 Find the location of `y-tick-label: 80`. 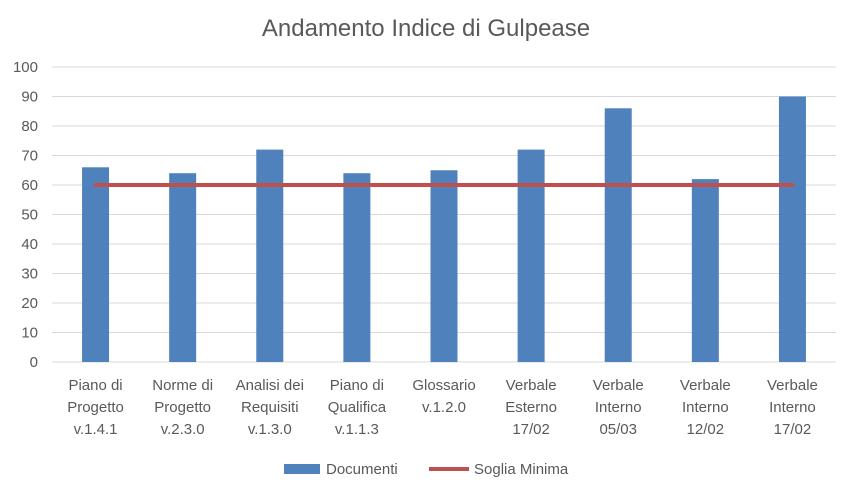

y-tick-label: 80 is located at coordinates (29, 126).